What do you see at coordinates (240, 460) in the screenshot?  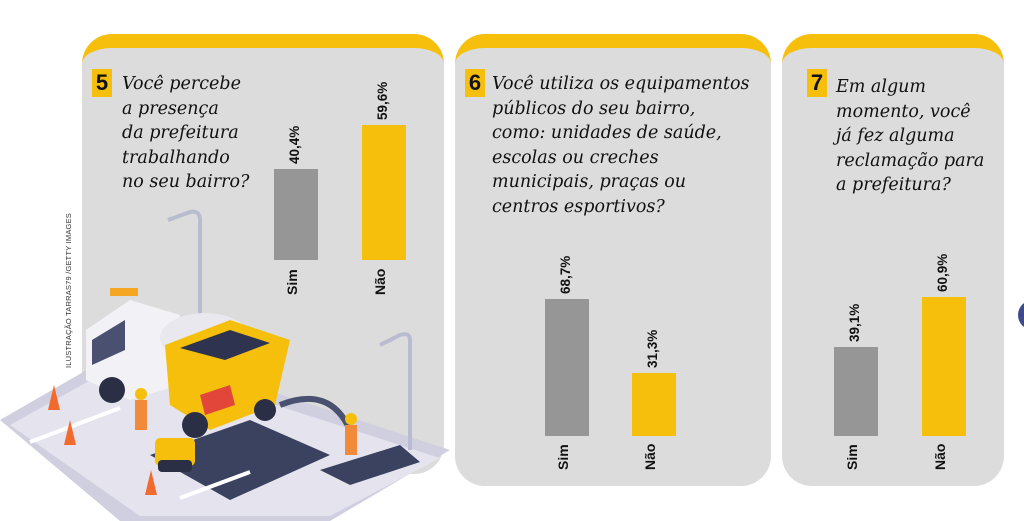 I see `asphalt-patch` at bounding box center [240, 460].